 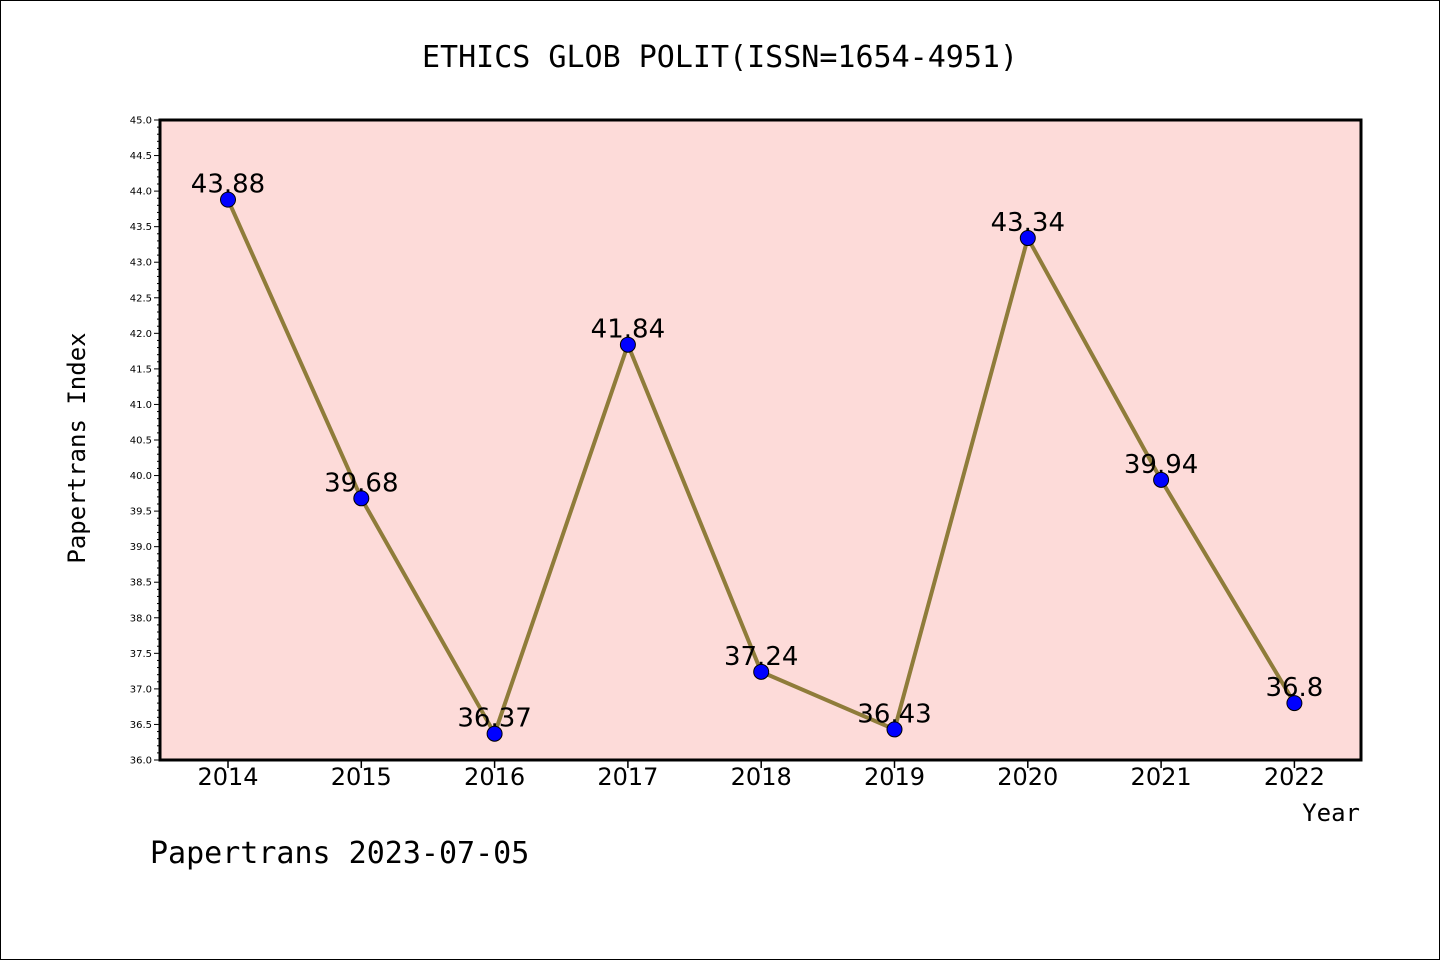 I want to click on x-tick-label: 2019, so click(x=894, y=777).